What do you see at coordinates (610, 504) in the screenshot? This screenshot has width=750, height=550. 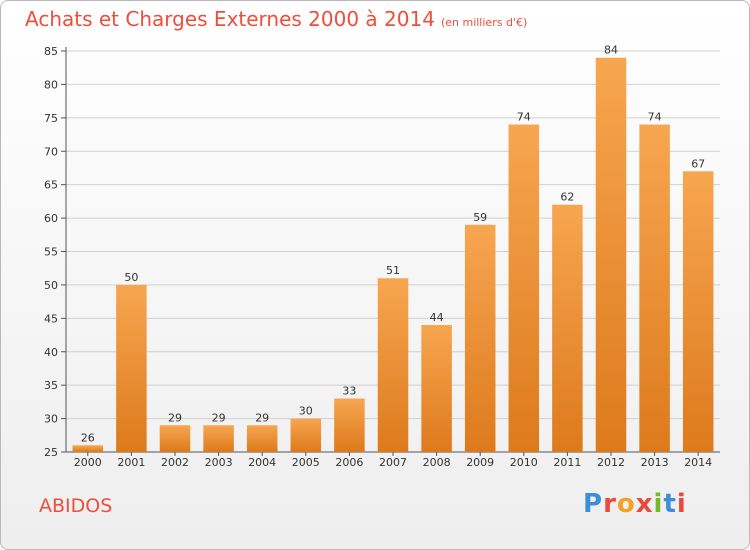 I see `logo-letter: r` at bounding box center [610, 504].